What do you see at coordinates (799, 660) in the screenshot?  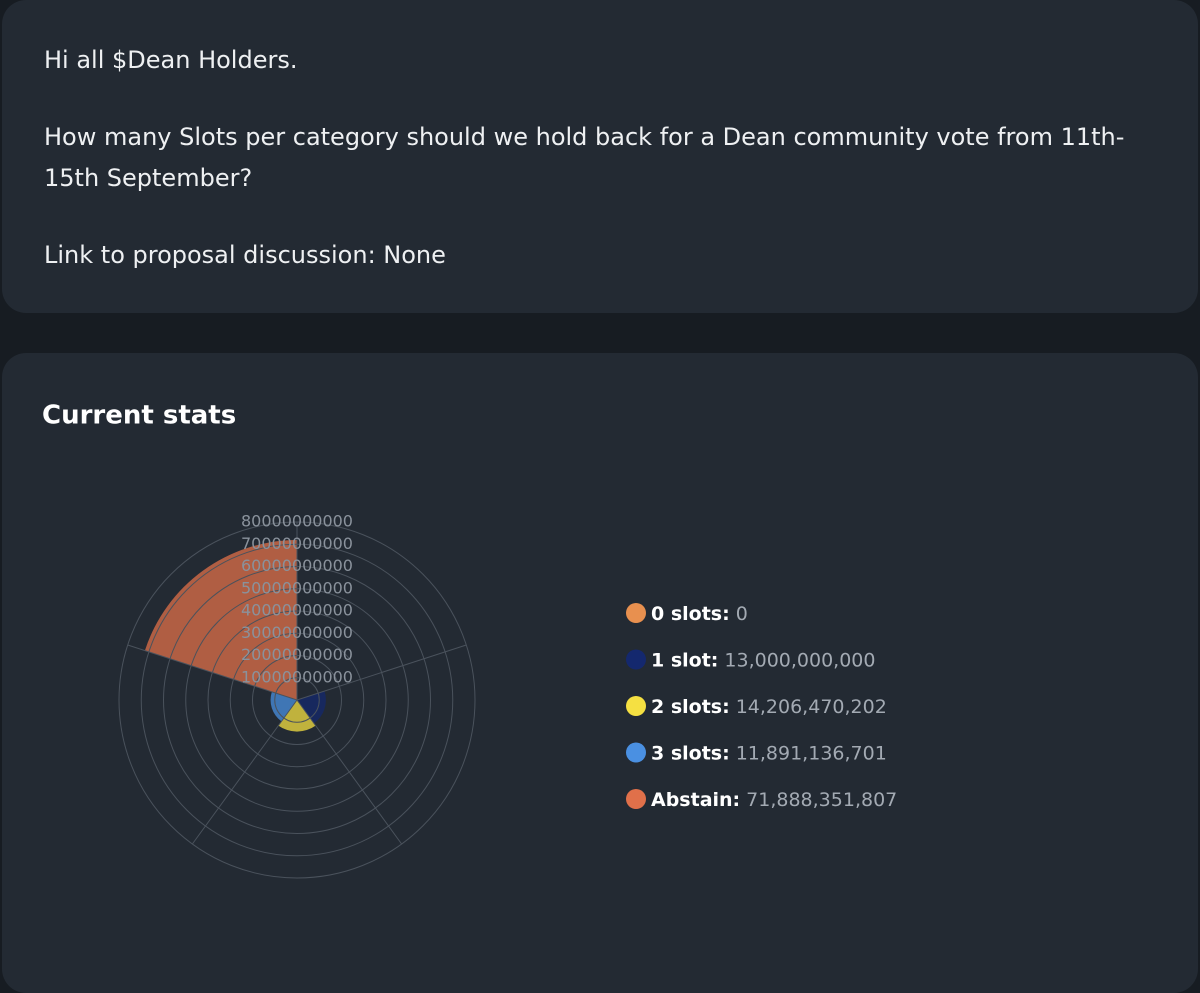 I see `legend-value: 13,000,000,000` at bounding box center [799, 660].